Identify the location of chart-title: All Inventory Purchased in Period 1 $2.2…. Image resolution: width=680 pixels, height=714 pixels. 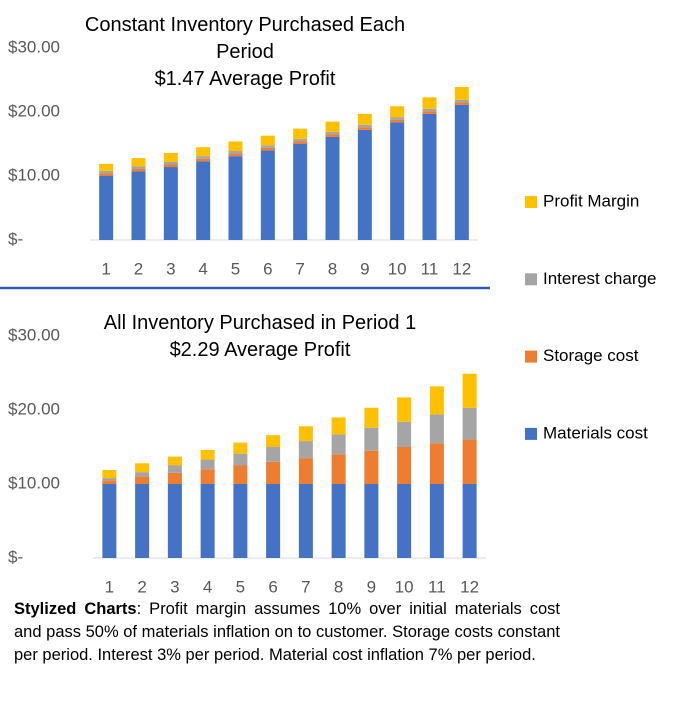
(260, 337).